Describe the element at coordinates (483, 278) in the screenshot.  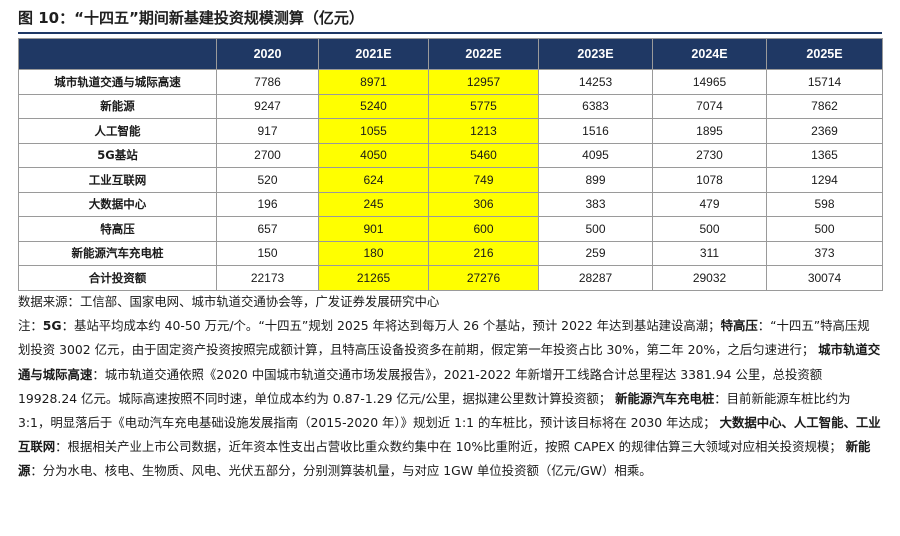
I see `value-cell: 27276` at that location.